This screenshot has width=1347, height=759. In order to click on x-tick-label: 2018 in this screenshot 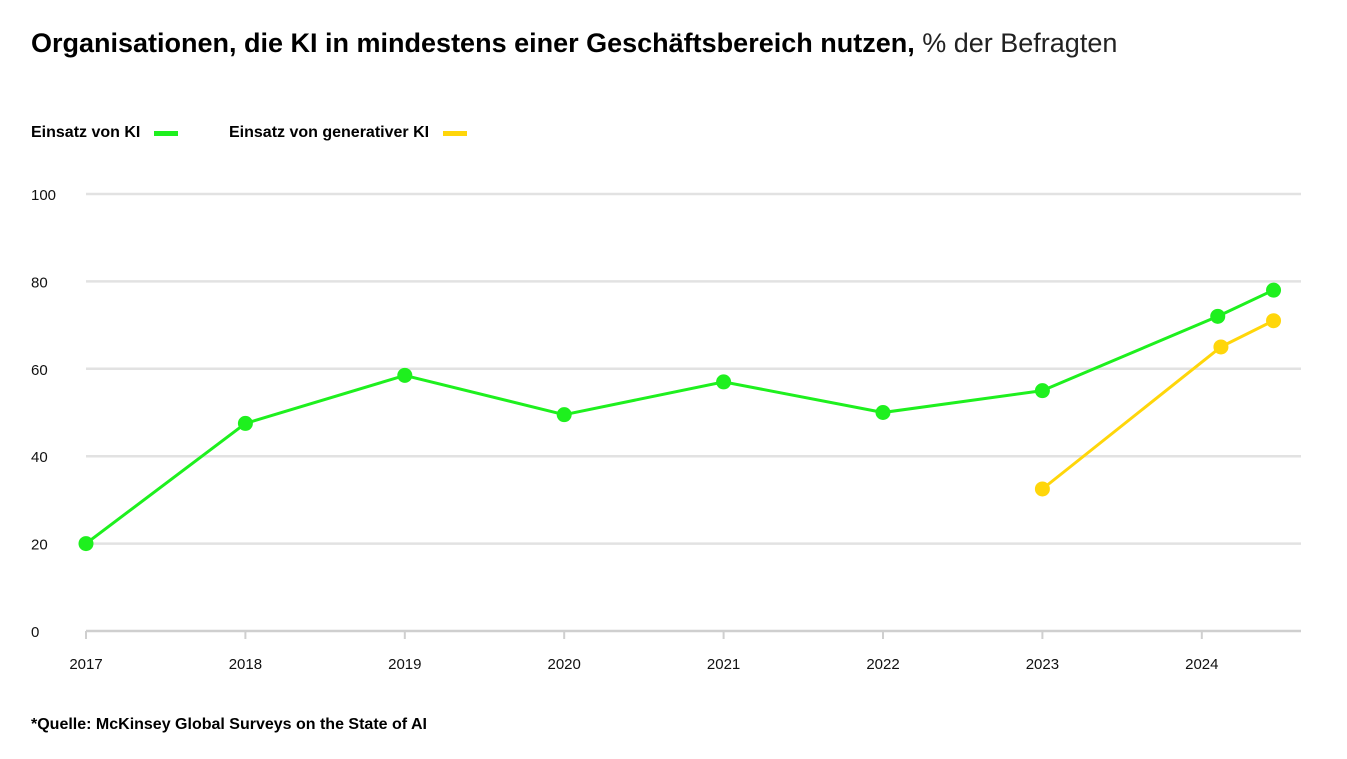, I will do `click(245, 664)`.